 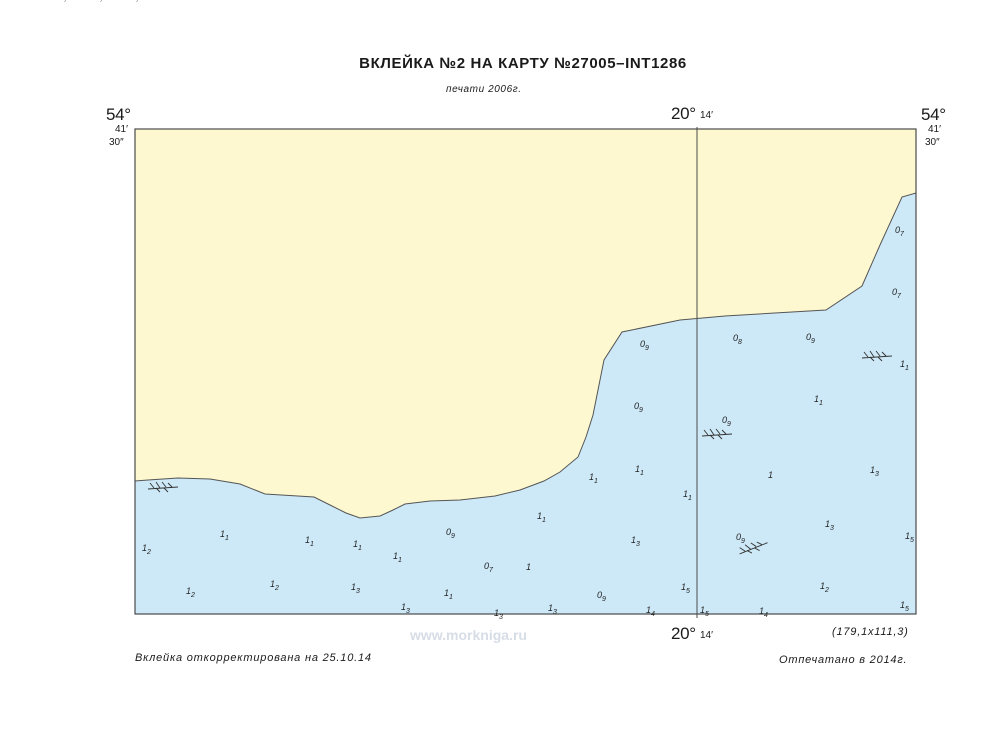 I want to click on latitude-degrees-left: 54°, so click(x=118, y=114).